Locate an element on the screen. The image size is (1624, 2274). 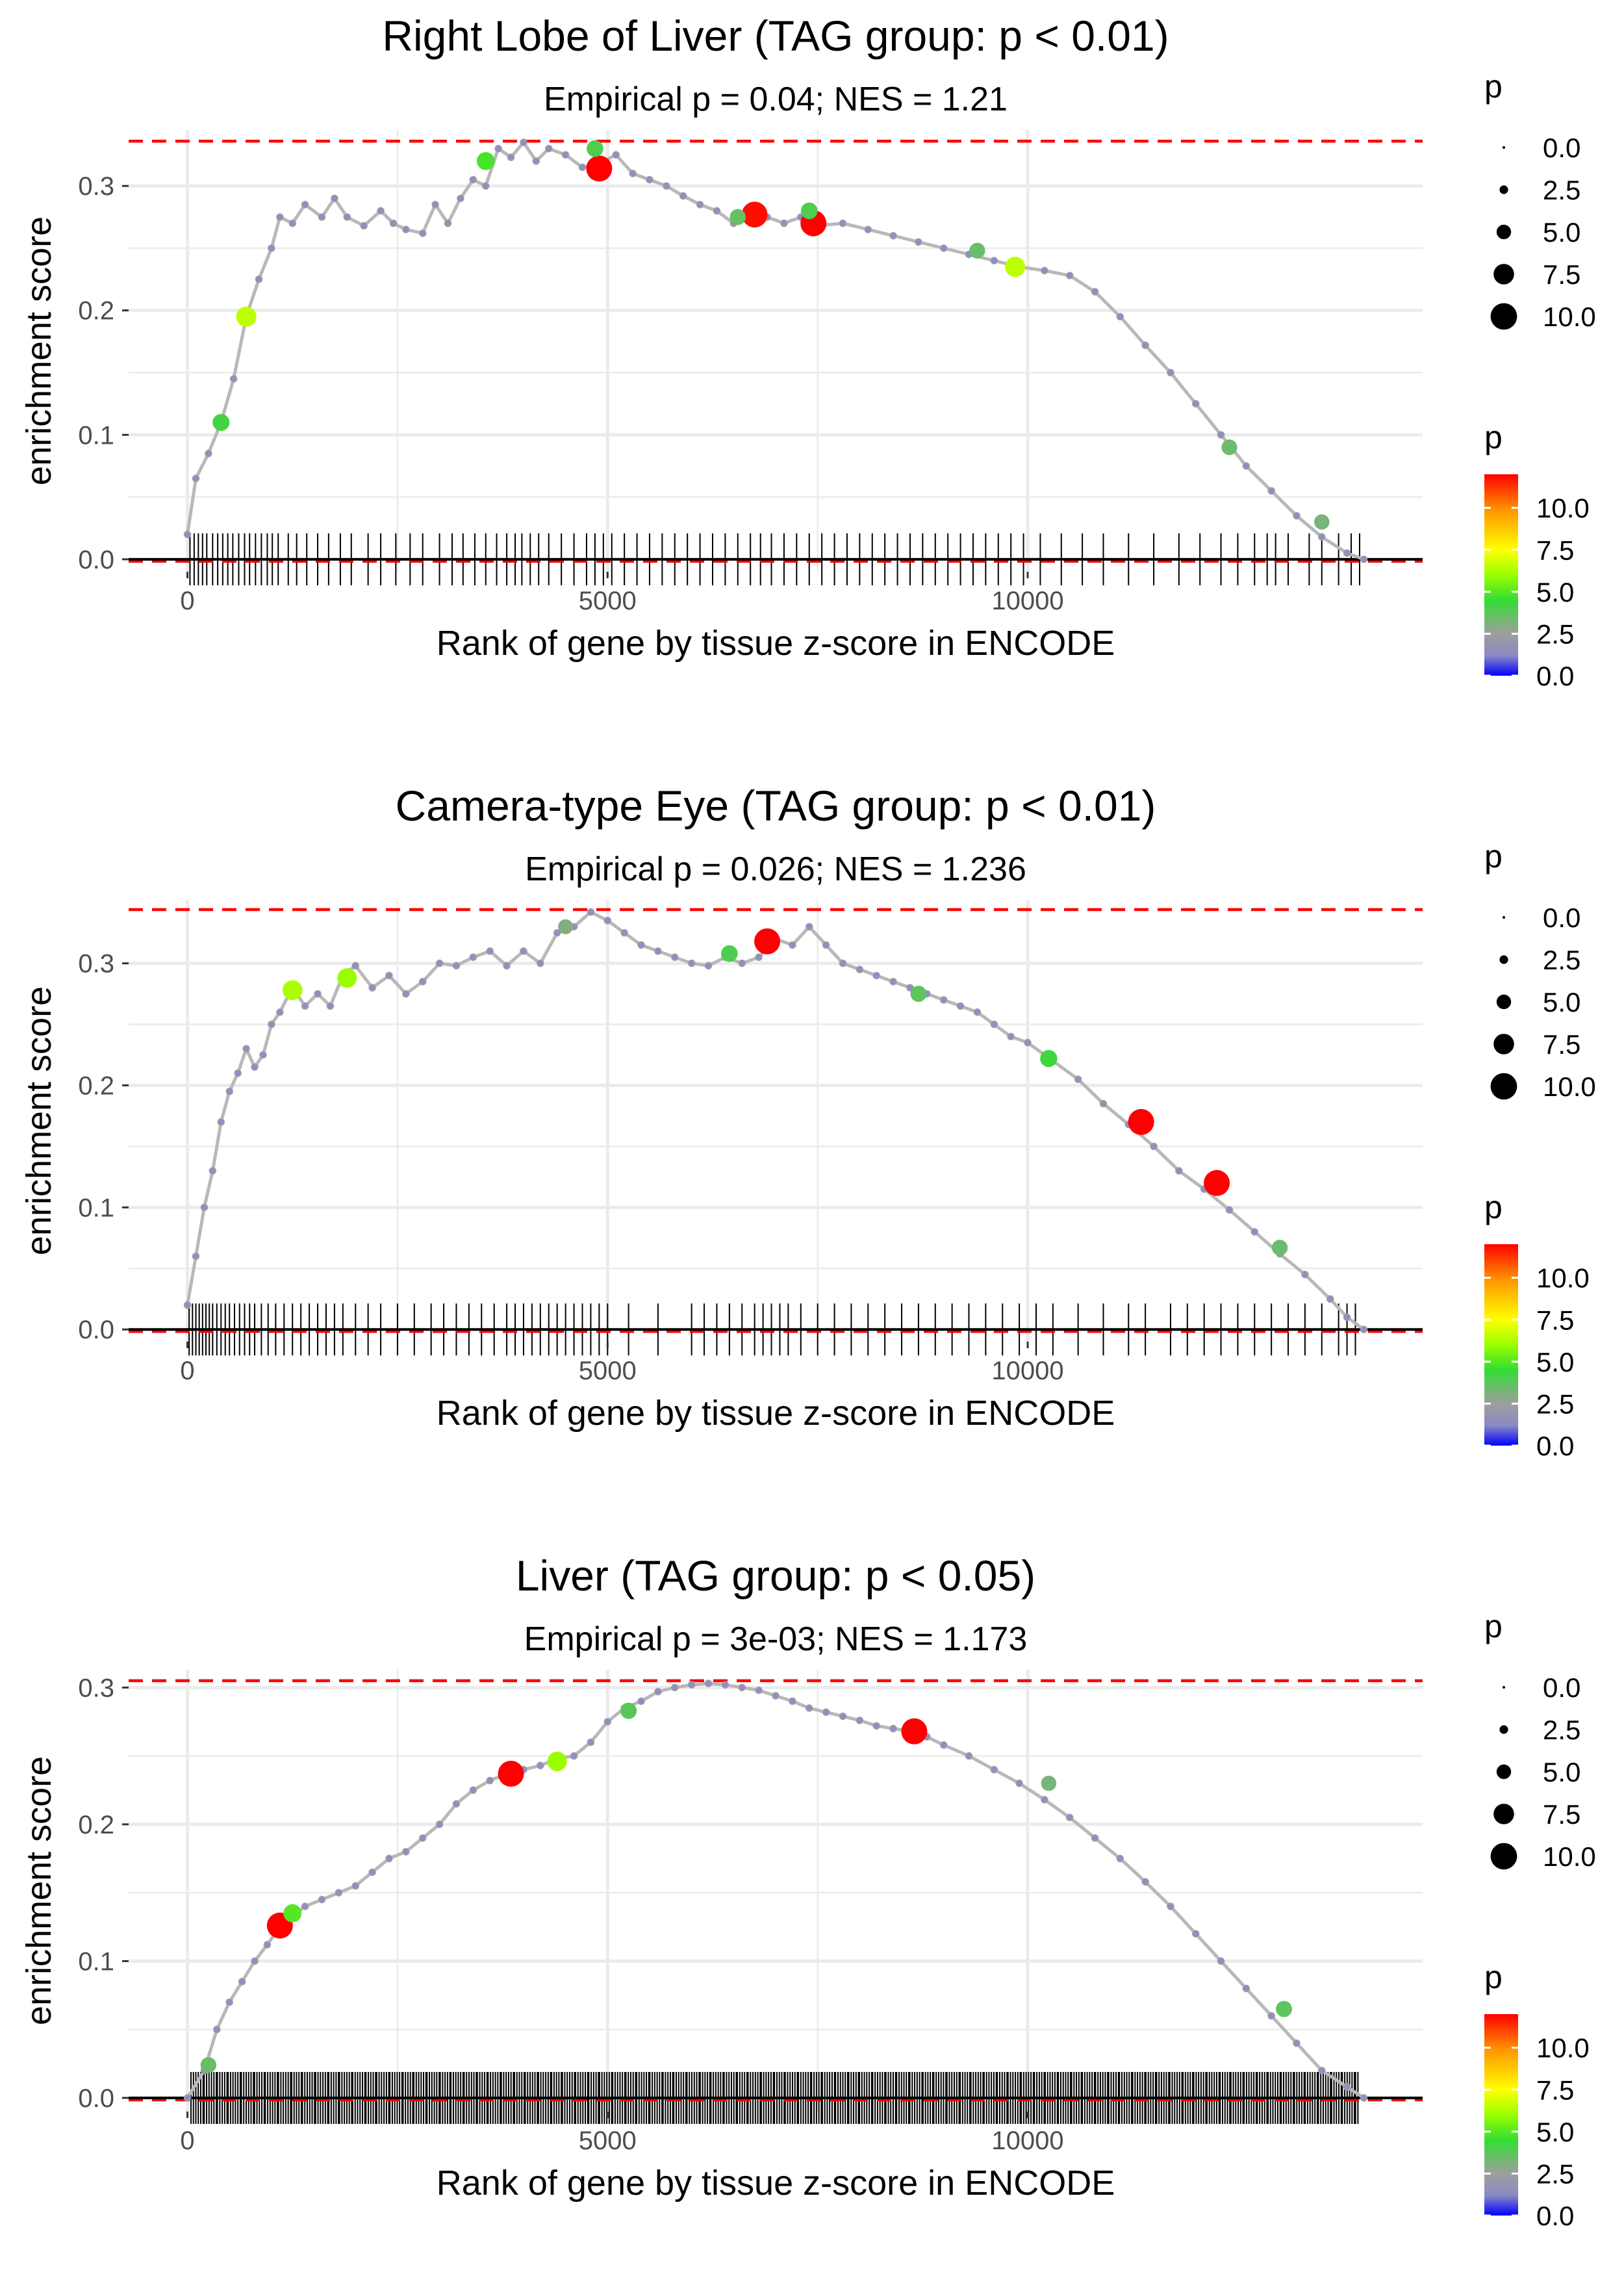
size-legend-label: 5.0 is located at coordinates (1561, 1772).